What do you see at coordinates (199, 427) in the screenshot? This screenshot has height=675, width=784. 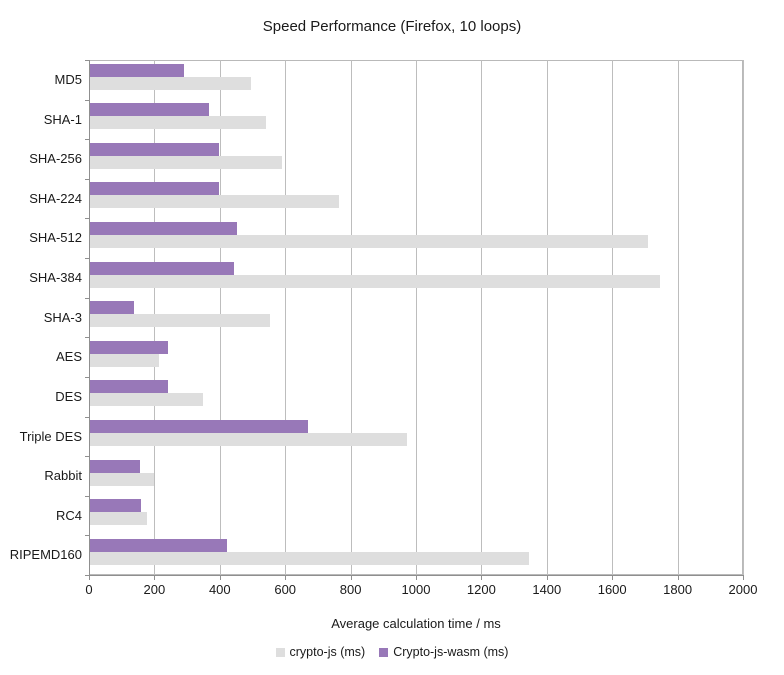 I see `bar-Triple DES-crypto-js-wasm` at bounding box center [199, 427].